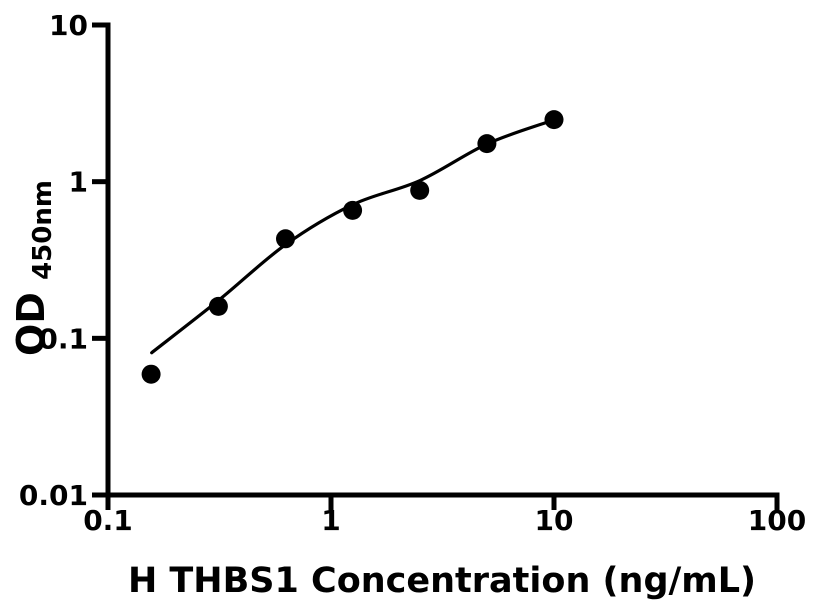 The width and height of the screenshot is (816, 612). I want to click on y-tick-label: 0.01, so click(53, 495).